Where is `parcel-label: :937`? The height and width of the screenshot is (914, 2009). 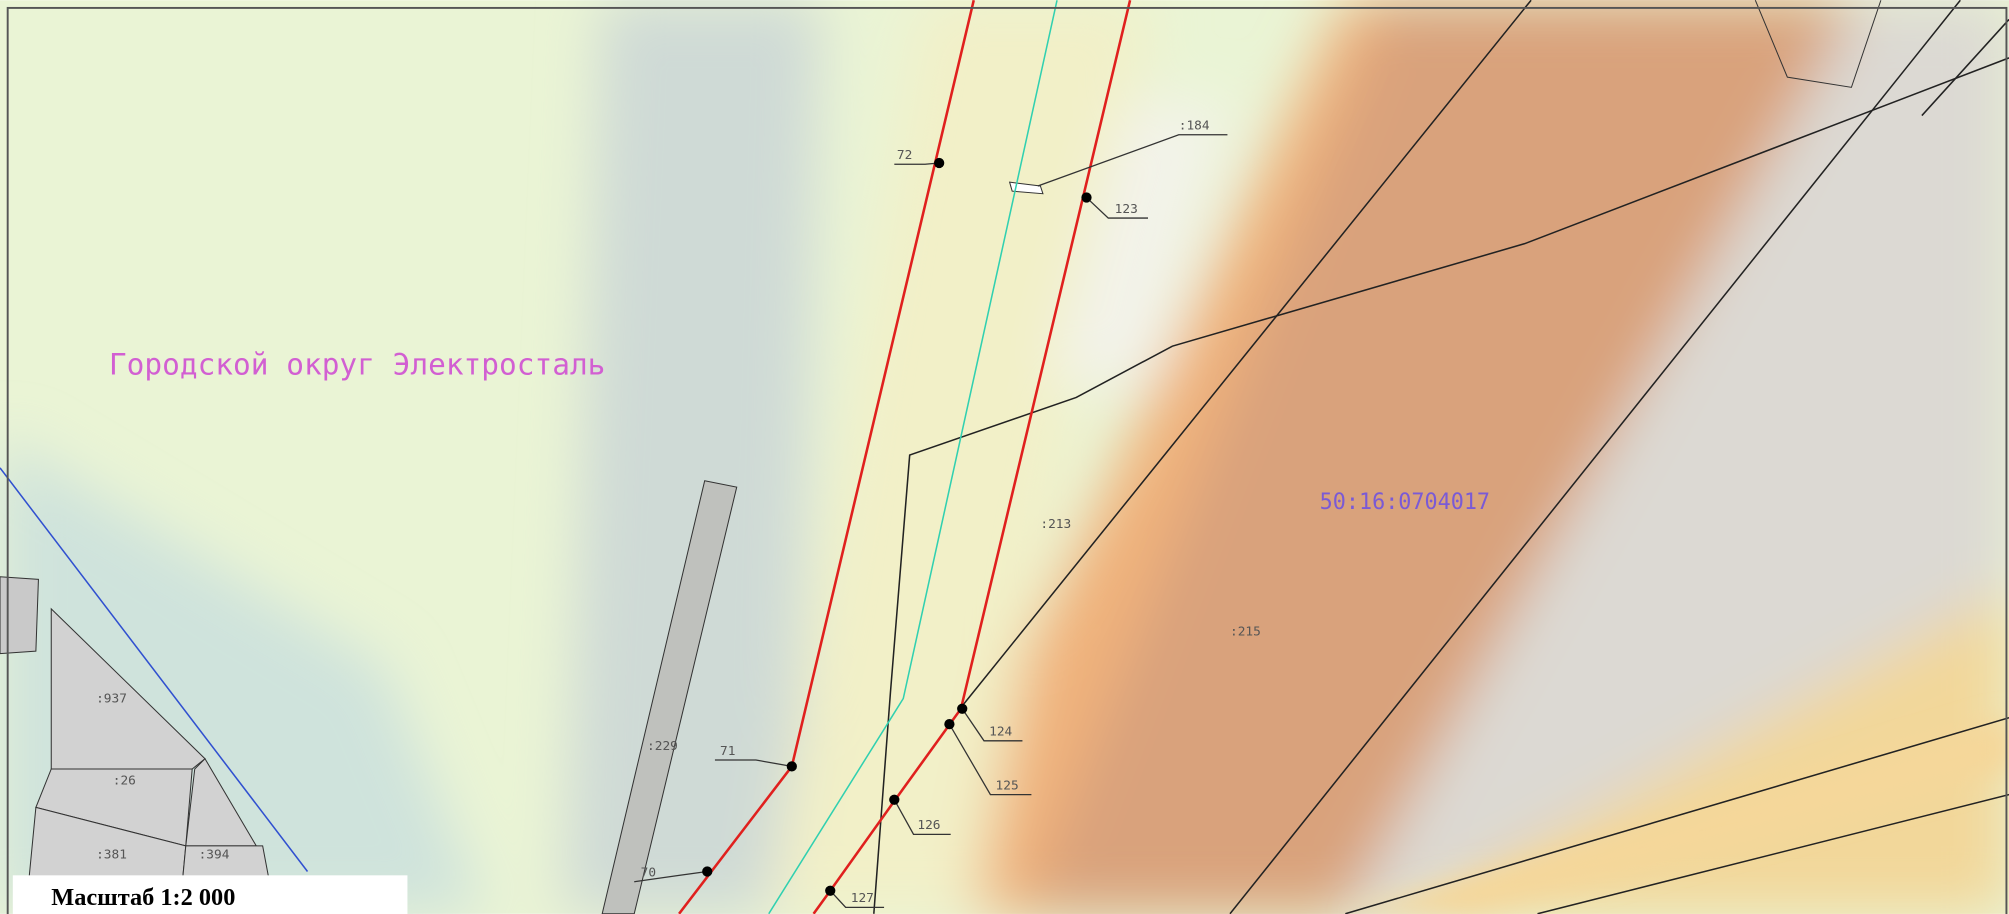
parcel-label: :937 is located at coordinates (111, 698).